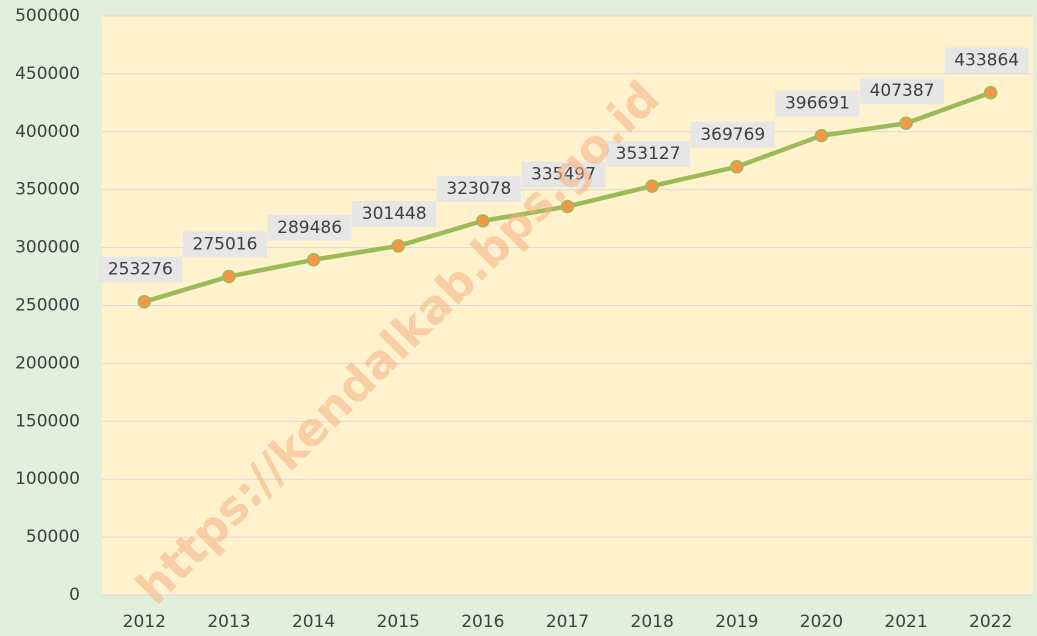 The height and width of the screenshot is (636, 1037). Describe the element at coordinates (144, 622) in the screenshot. I see `x-tick-label: 2012` at that location.